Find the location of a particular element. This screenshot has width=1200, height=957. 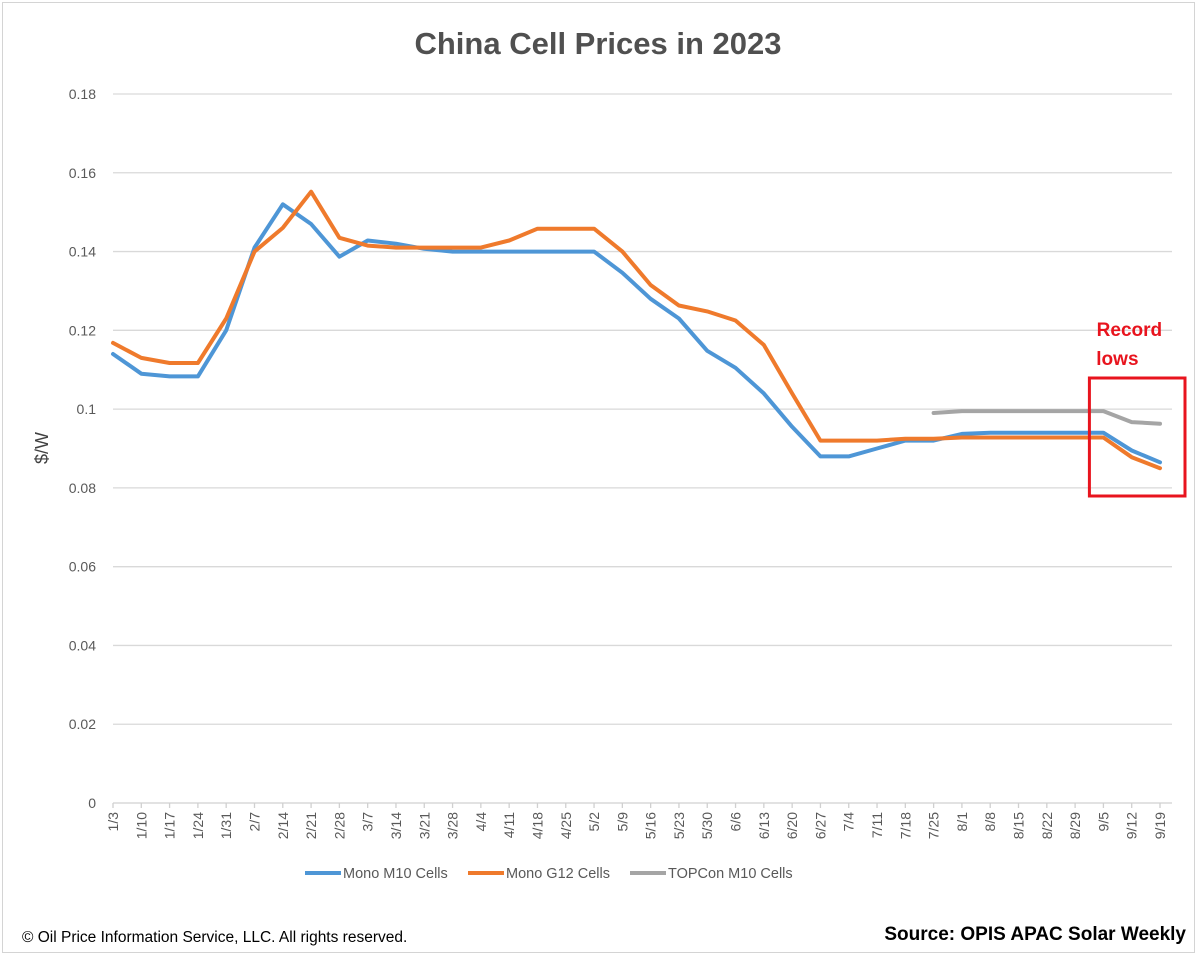

legend-item: Mono M10 Cells is located at coordinates (376, 874).